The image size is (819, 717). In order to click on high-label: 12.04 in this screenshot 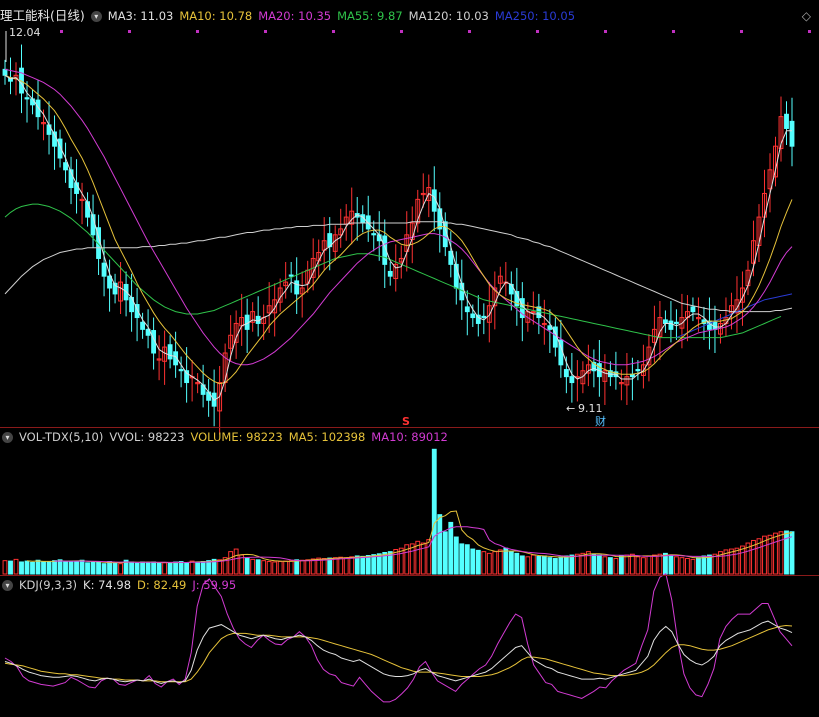, I will do `click(25, 32)`.